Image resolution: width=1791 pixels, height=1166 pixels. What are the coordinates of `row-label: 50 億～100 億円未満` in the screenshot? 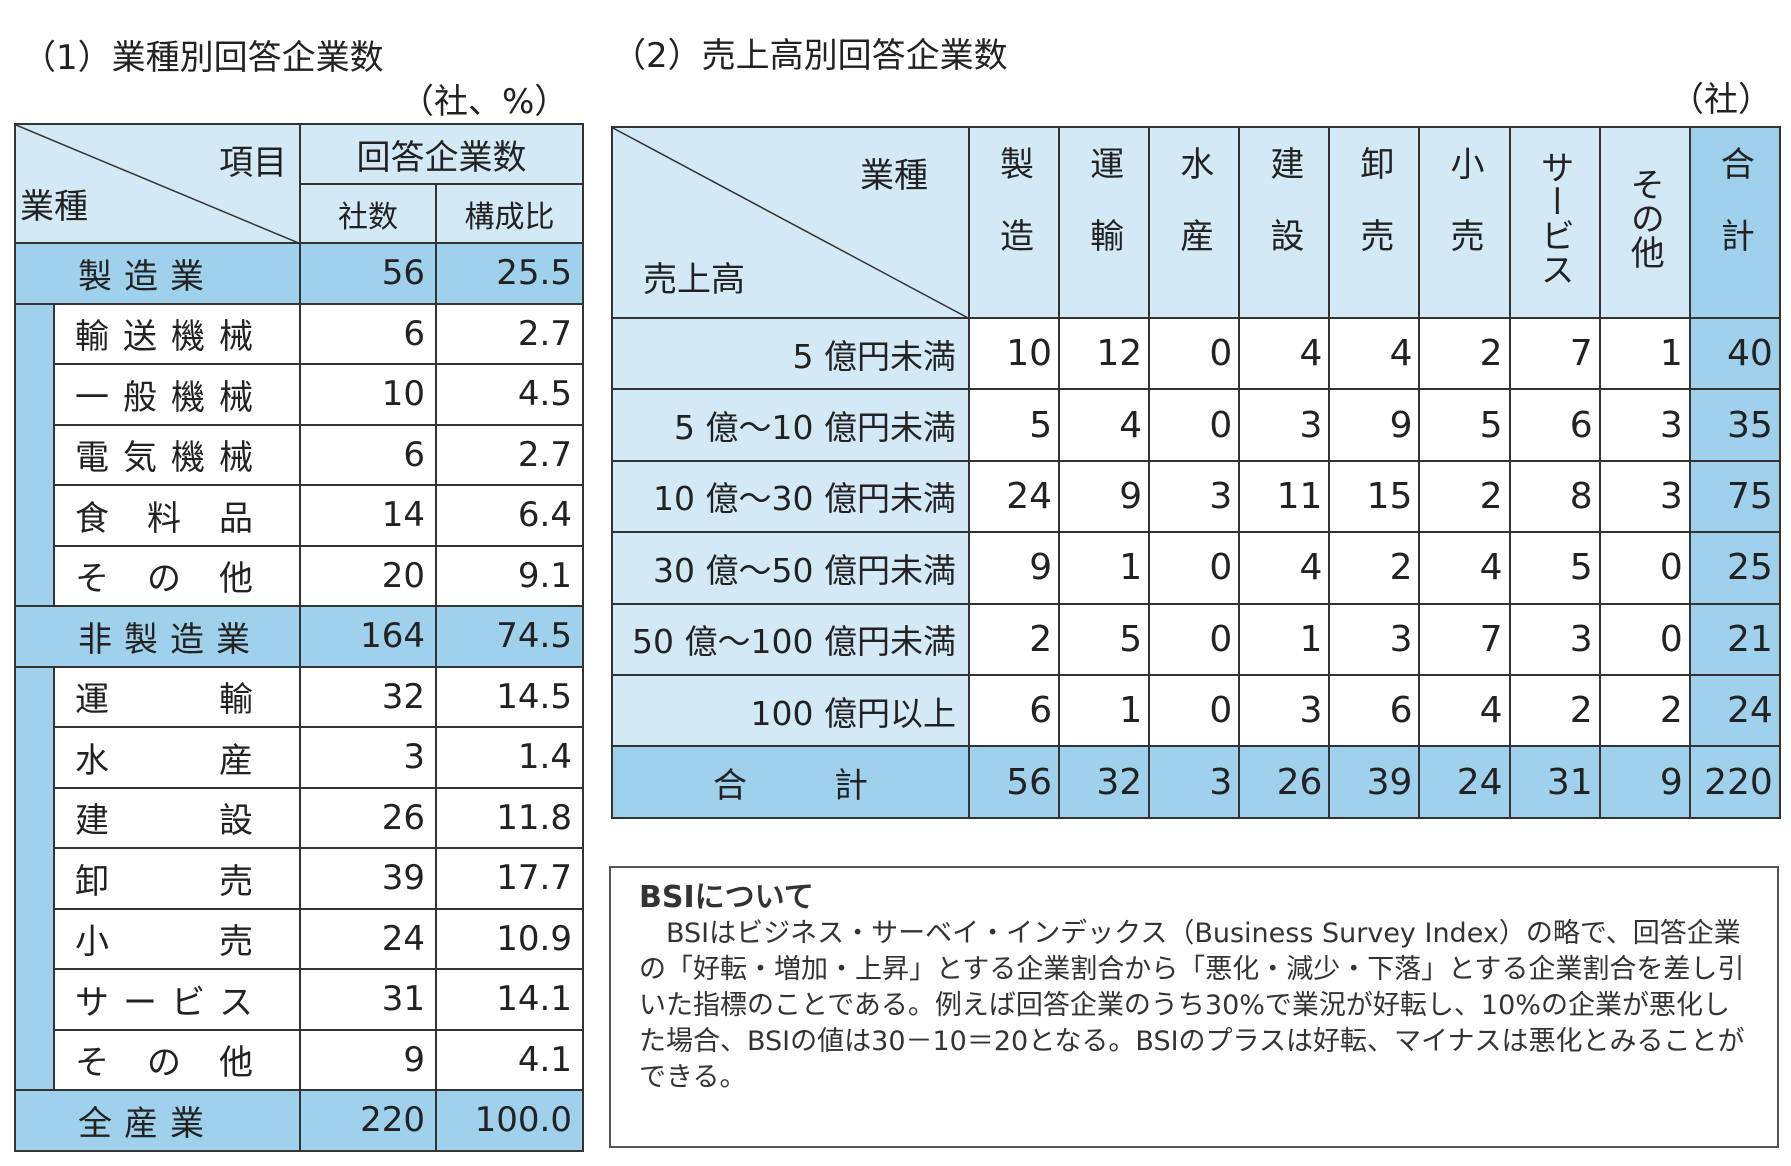 It's located at (790, 639).